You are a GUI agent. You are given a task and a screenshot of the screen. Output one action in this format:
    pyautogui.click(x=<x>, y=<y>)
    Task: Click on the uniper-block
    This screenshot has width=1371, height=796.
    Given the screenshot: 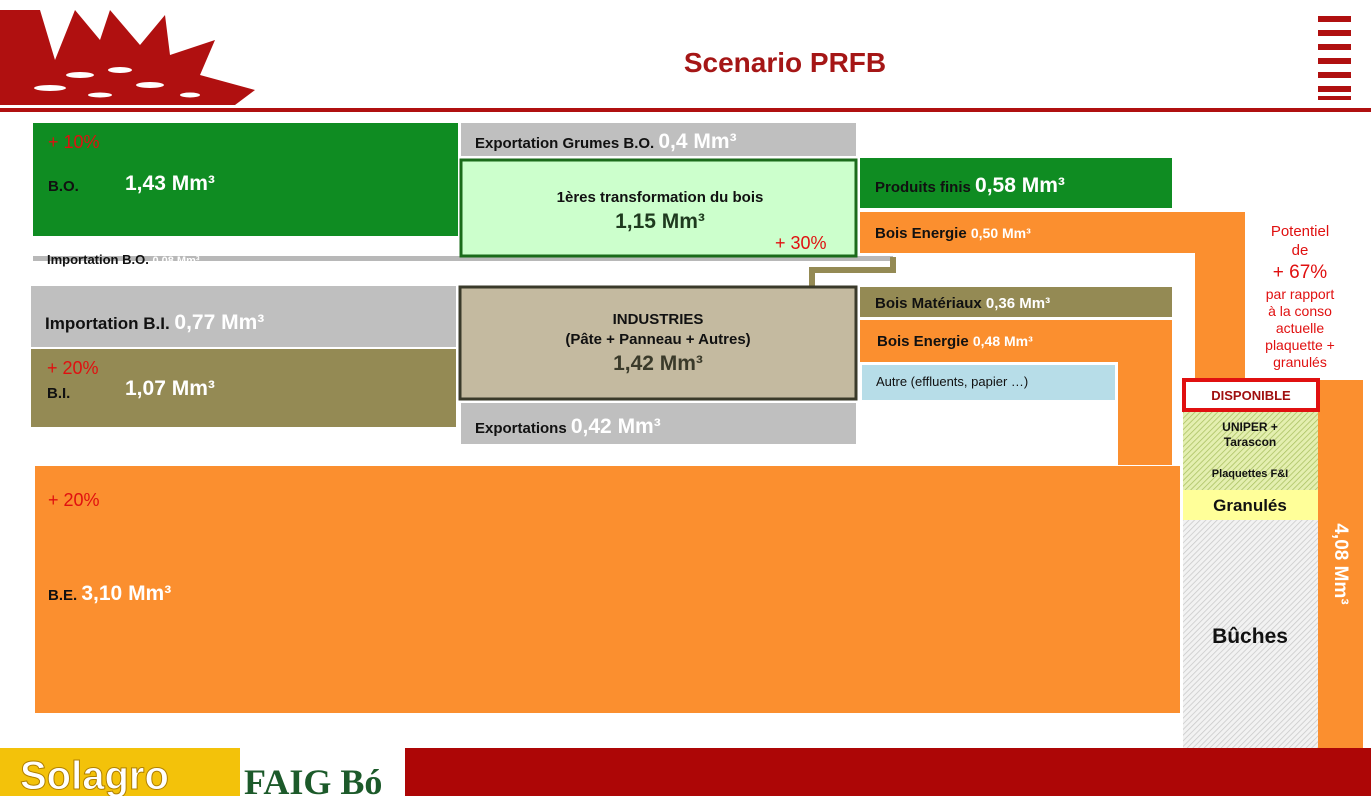 What is the action you would take?
    pyautogui.click(x=1250, y=451)
    